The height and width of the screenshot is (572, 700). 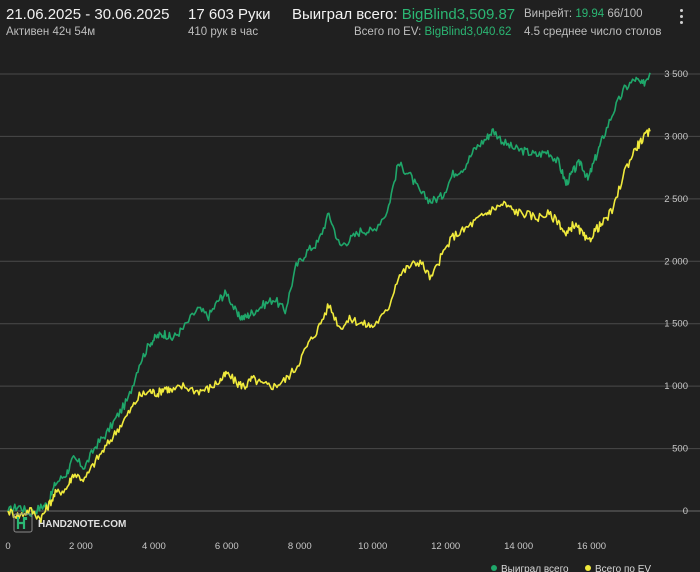 What do you see at coordinates (681, 16) in the screenshot?
I see `menu-icon` at bounding box center [681, 16].